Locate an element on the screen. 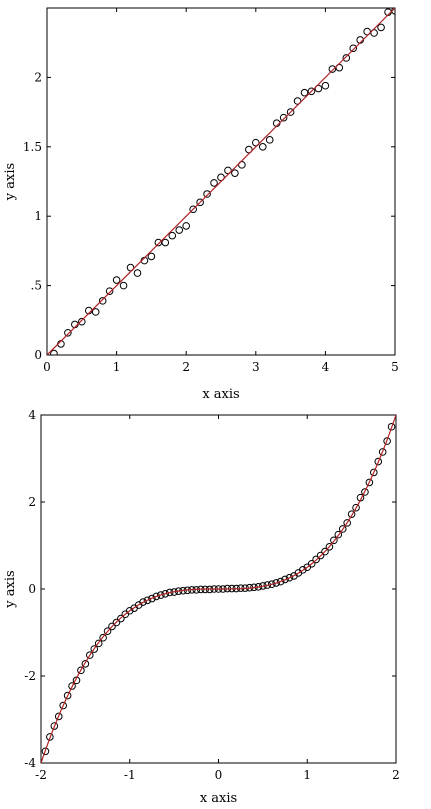  y-tick-label: 1 is located at coordinates (38, 216).